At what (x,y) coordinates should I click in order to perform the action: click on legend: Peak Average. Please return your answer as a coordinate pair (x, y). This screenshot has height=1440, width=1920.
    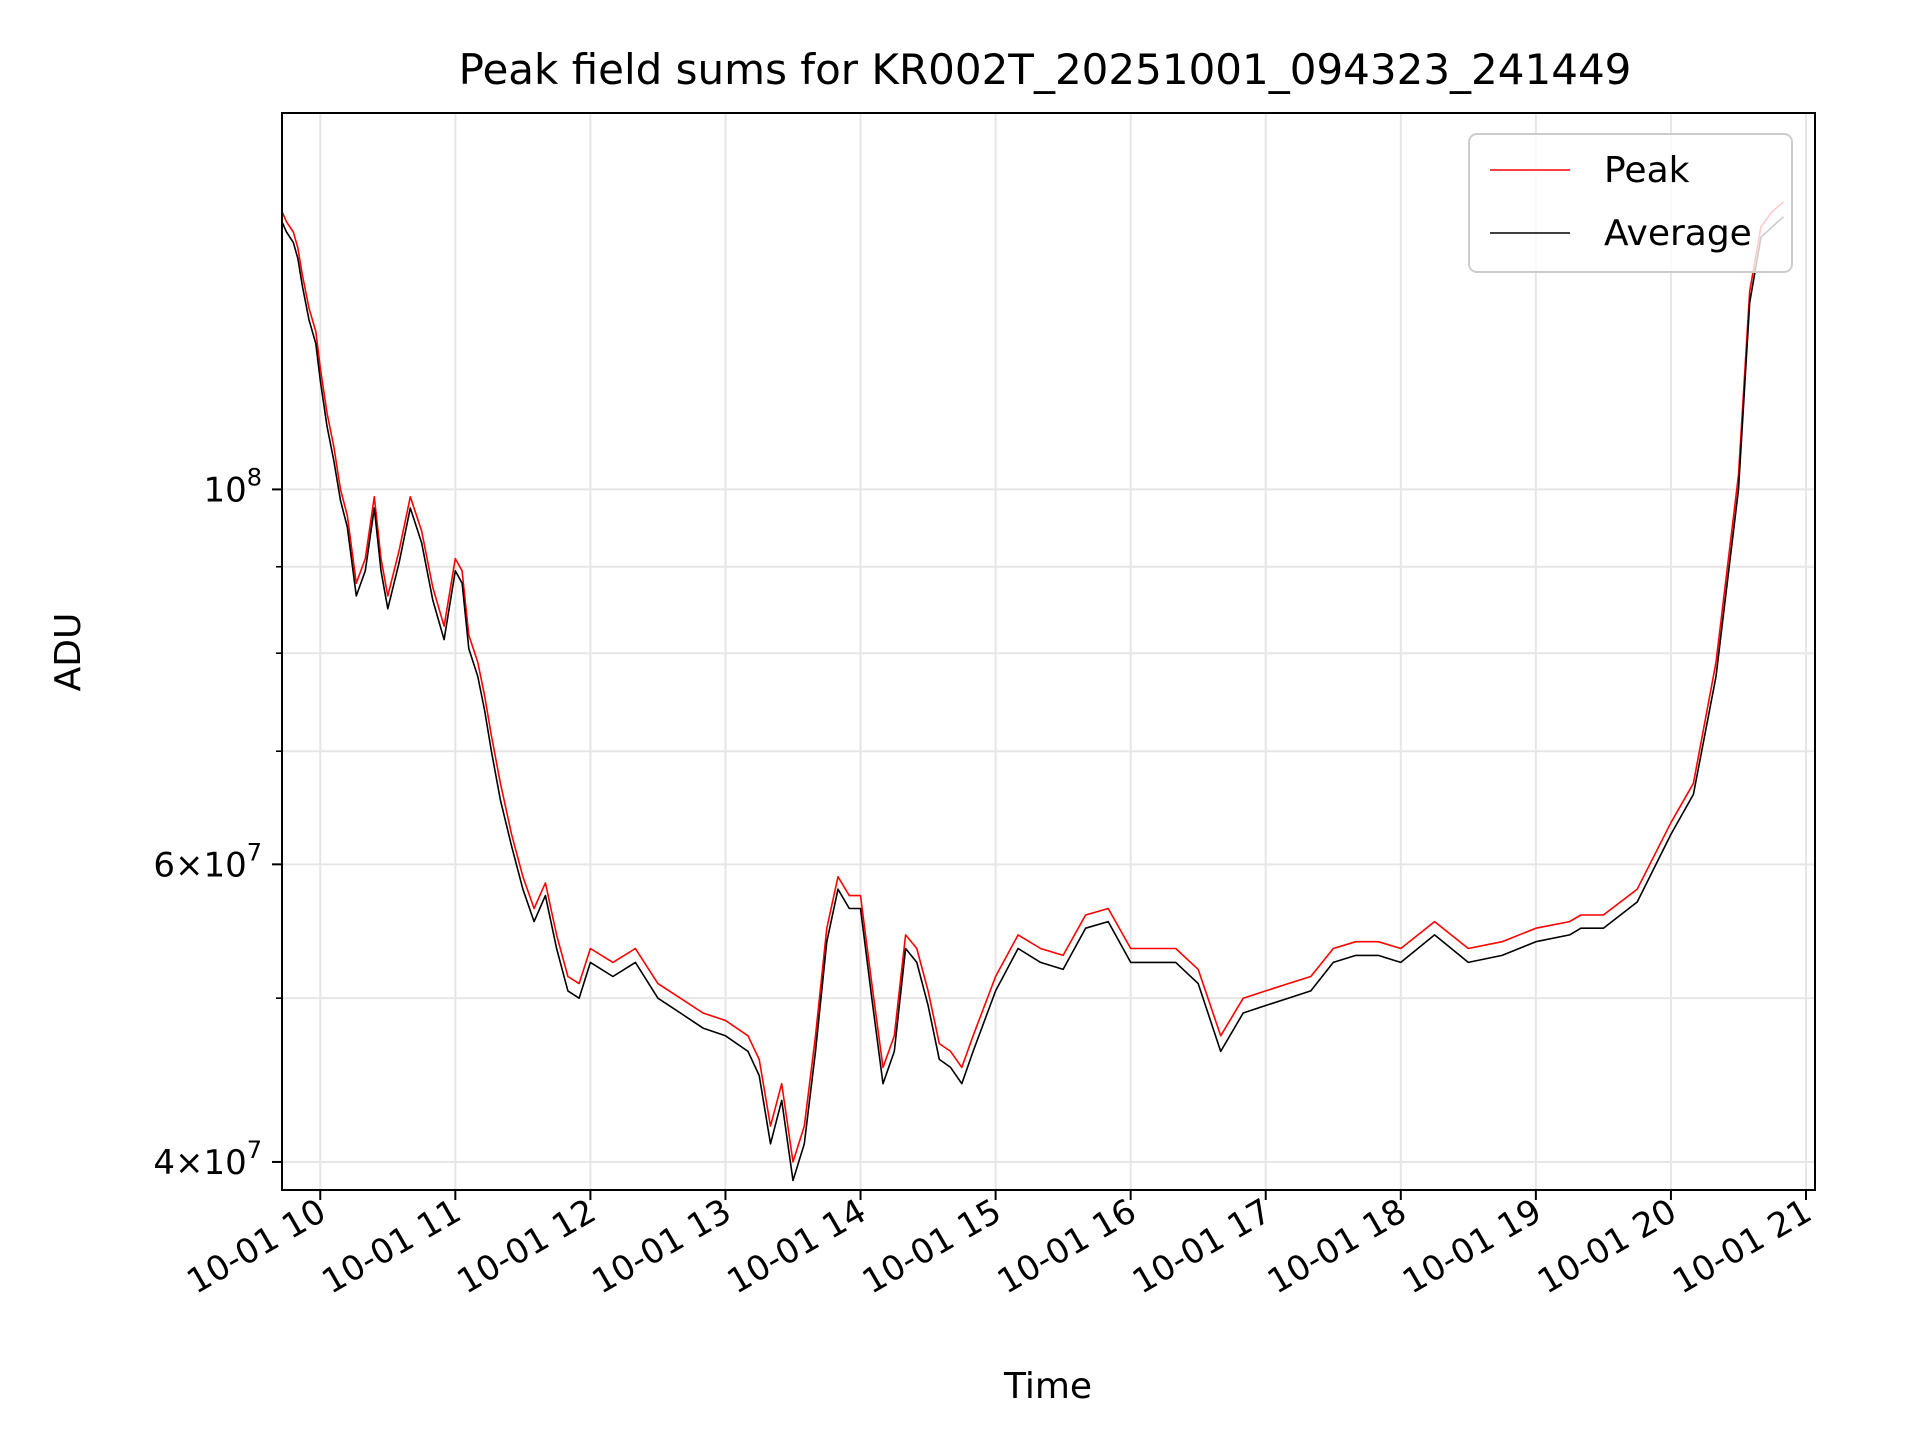
    Looking at the image, I should click on (1630, 203).